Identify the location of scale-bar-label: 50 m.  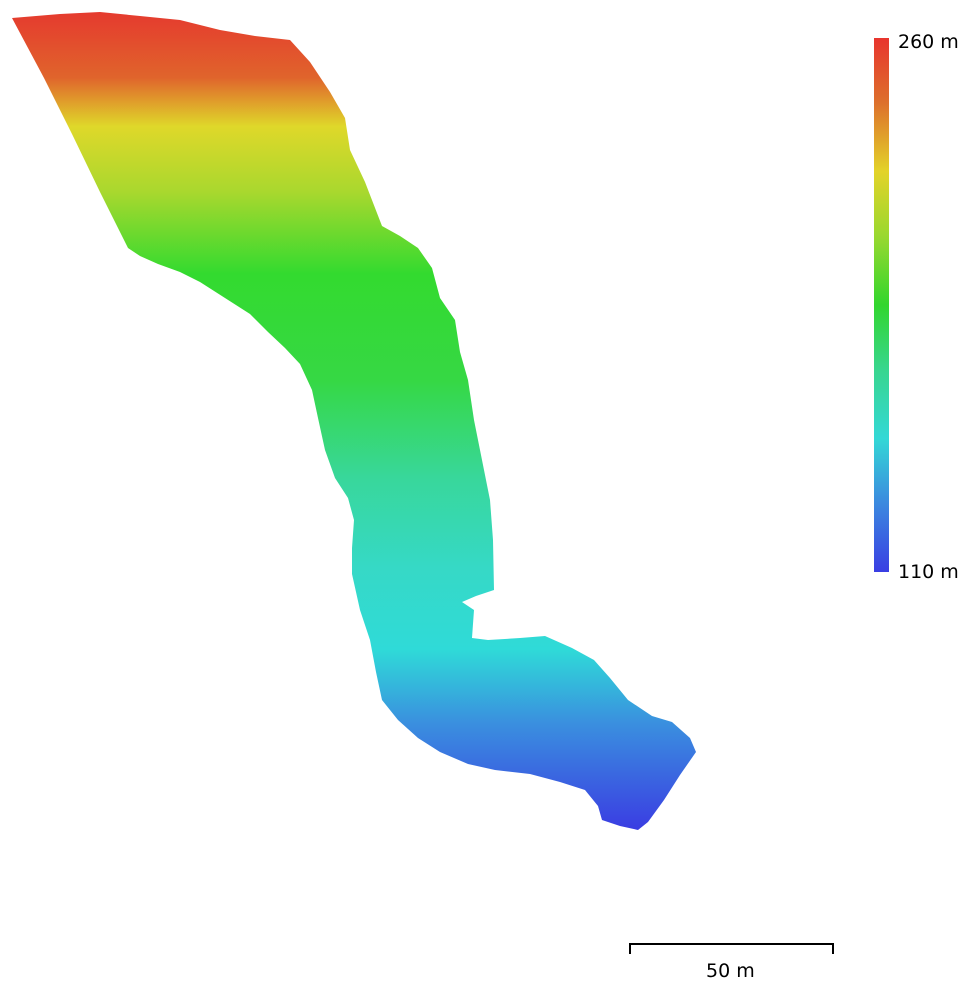
(730, 971).